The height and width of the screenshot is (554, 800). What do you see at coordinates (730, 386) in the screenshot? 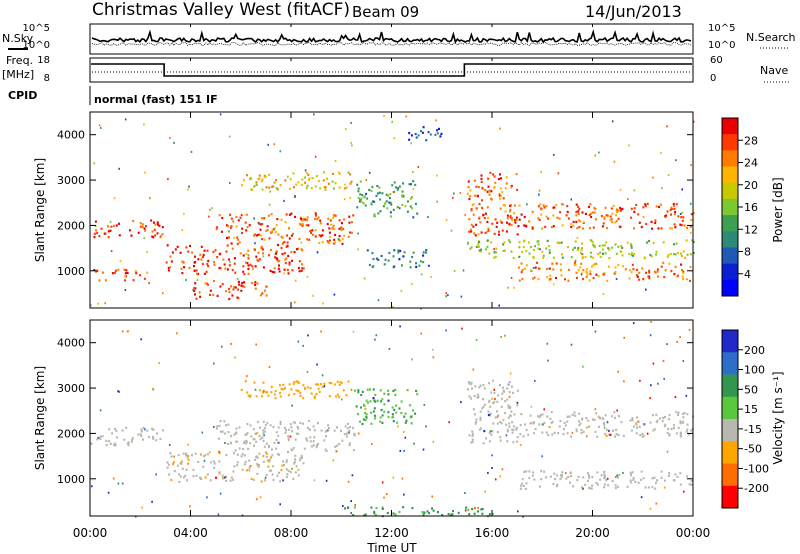
I see `colorbar-block` at bounding box center [730, 386].